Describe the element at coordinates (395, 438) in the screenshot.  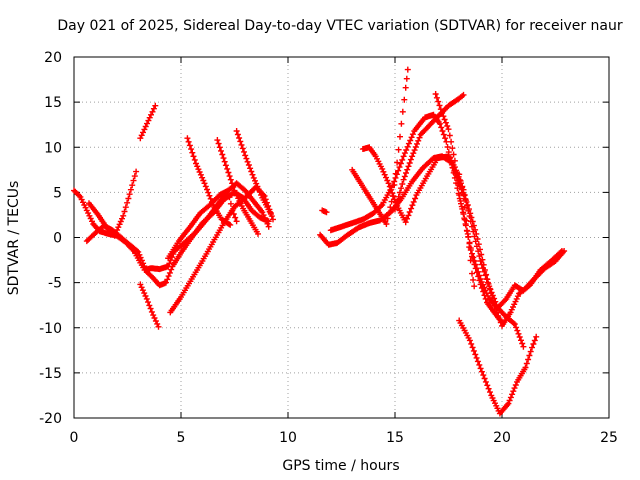
I see `x-tick-label: 15` at that location.